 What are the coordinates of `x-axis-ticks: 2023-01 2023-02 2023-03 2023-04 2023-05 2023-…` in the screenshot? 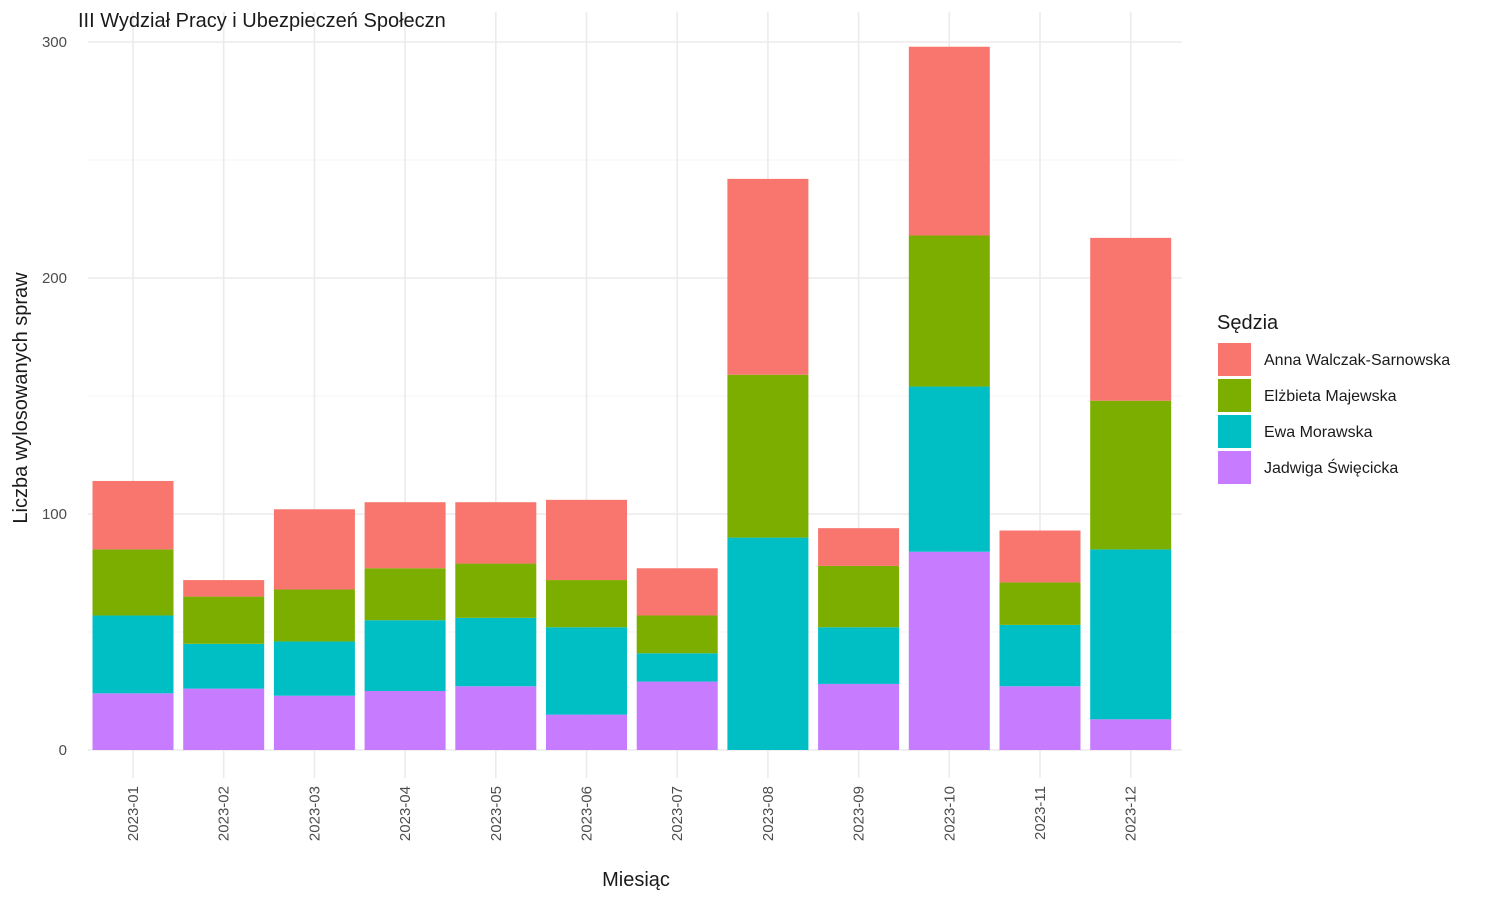 It's located at (632, 813).